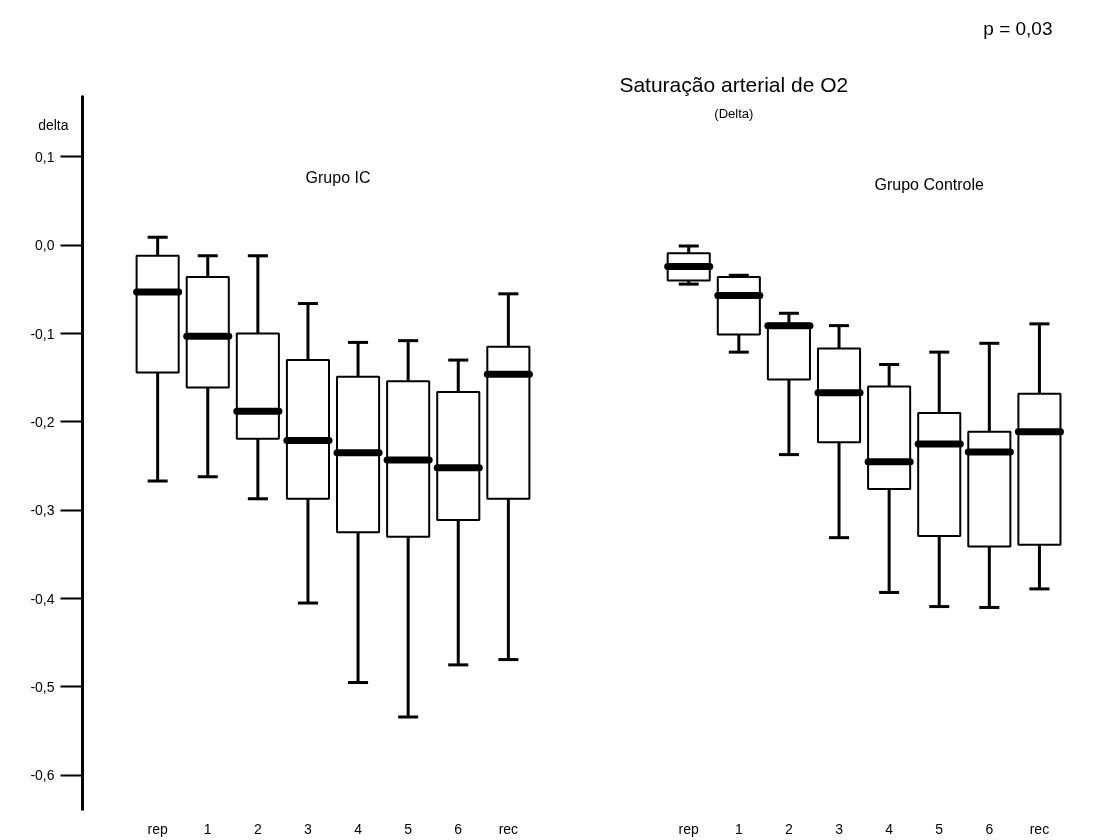  What do you see at coordinates (42, 421) in the screenshot?
I see `y-tick-label: -0,2` at bounding box center [42, 421].